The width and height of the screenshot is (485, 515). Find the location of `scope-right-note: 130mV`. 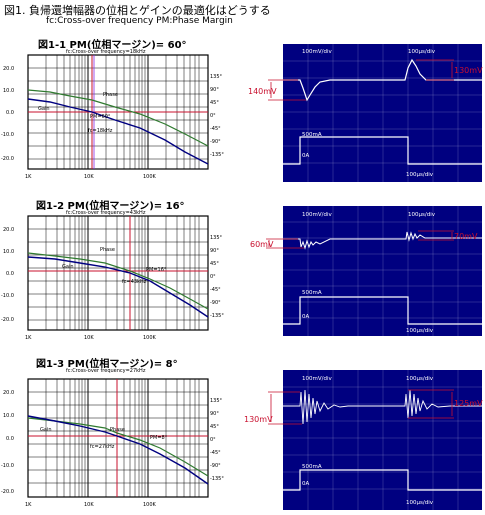

scope-right-note: 130mV is located at coordinates (468, 70).